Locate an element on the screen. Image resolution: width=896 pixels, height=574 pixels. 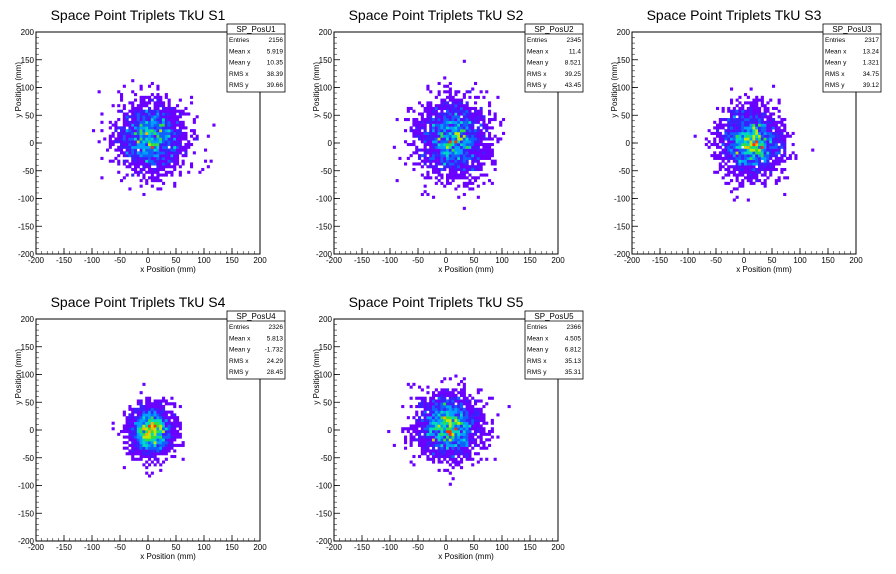
x-tick-label: 50 is located at coordinates (176, 260).